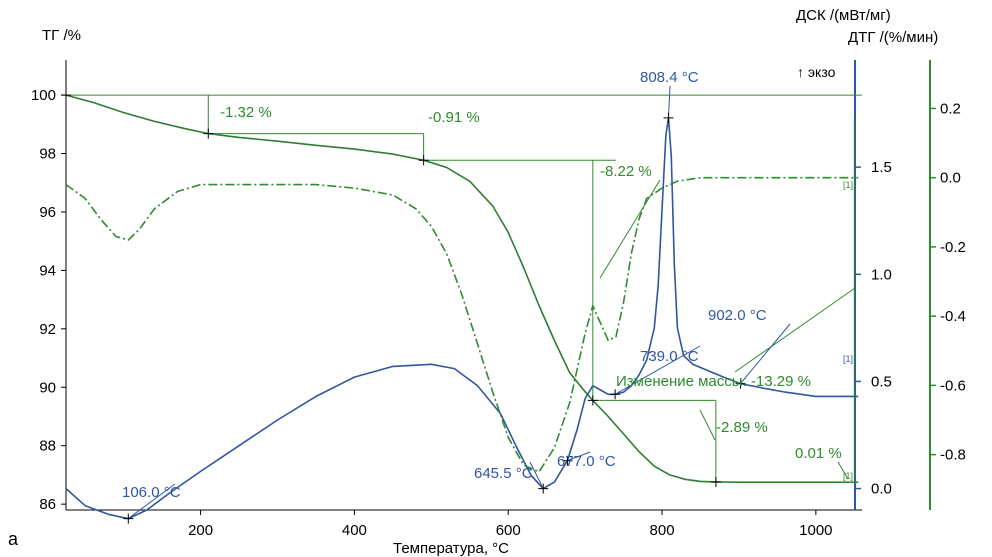 Image resolution: width=992 pixels, height=557 pixels. What do you see at coordinates (795, 330) in the screenshot?
I see `leader-mass` at bounding box center [795, 330].